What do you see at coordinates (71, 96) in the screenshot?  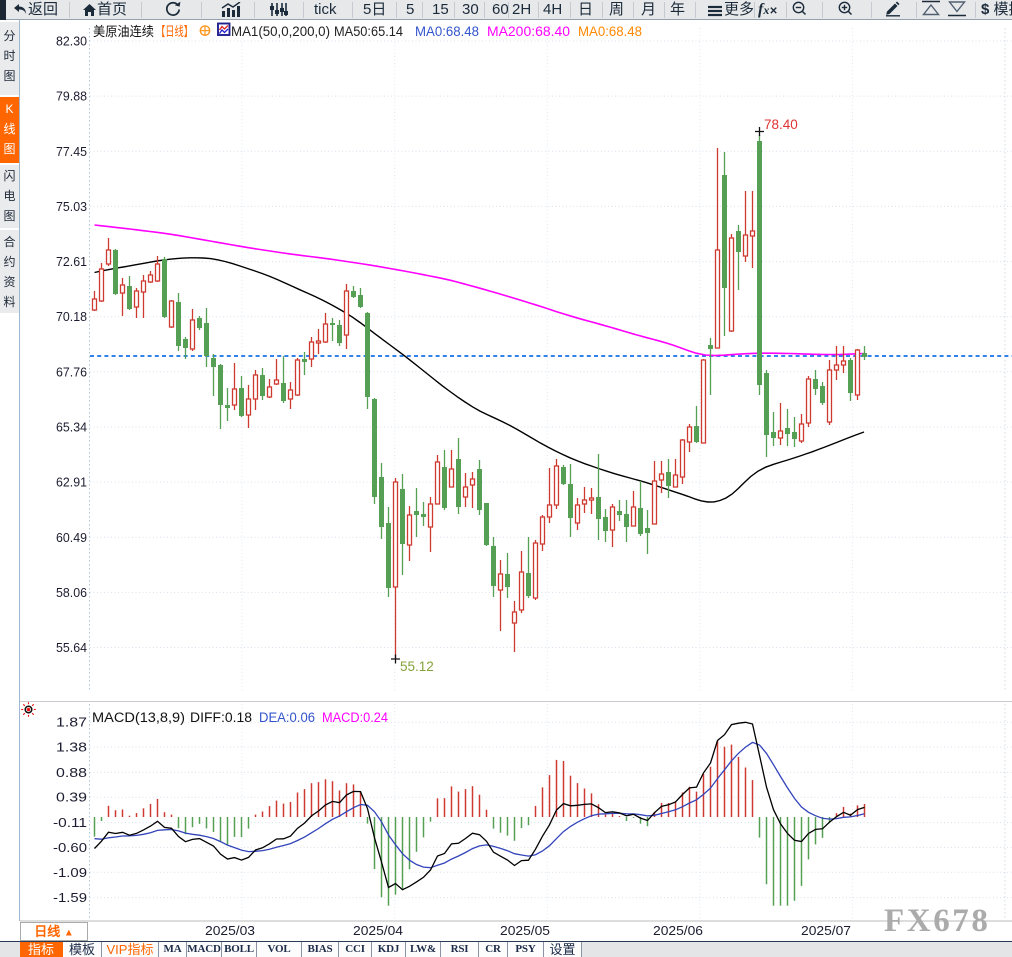 I see `svg-text: 79.88` at bounding box center [71, 96].